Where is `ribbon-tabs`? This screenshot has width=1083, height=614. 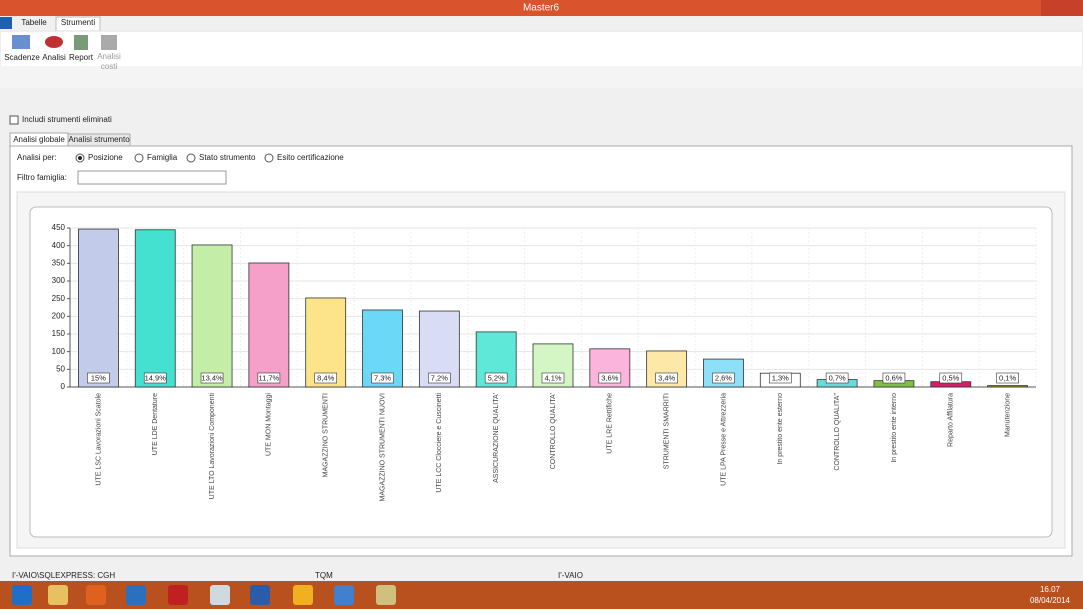 ribbon-tabs is located at coordinates (541, 23).